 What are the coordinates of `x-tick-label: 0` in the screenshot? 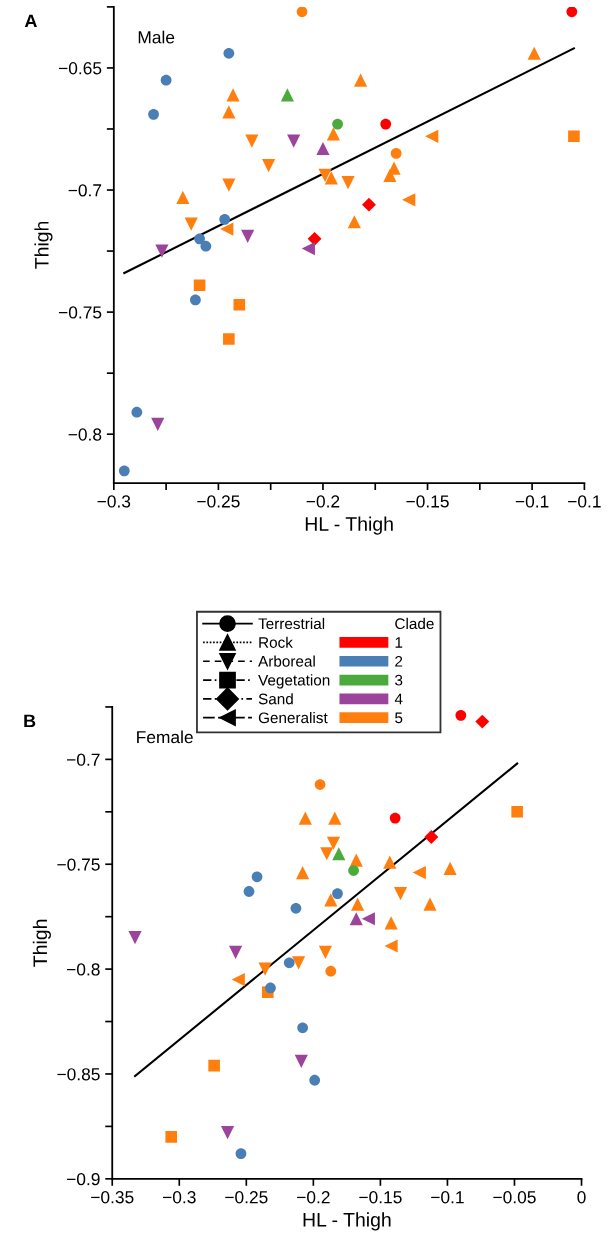 It's located at (581, 1197).